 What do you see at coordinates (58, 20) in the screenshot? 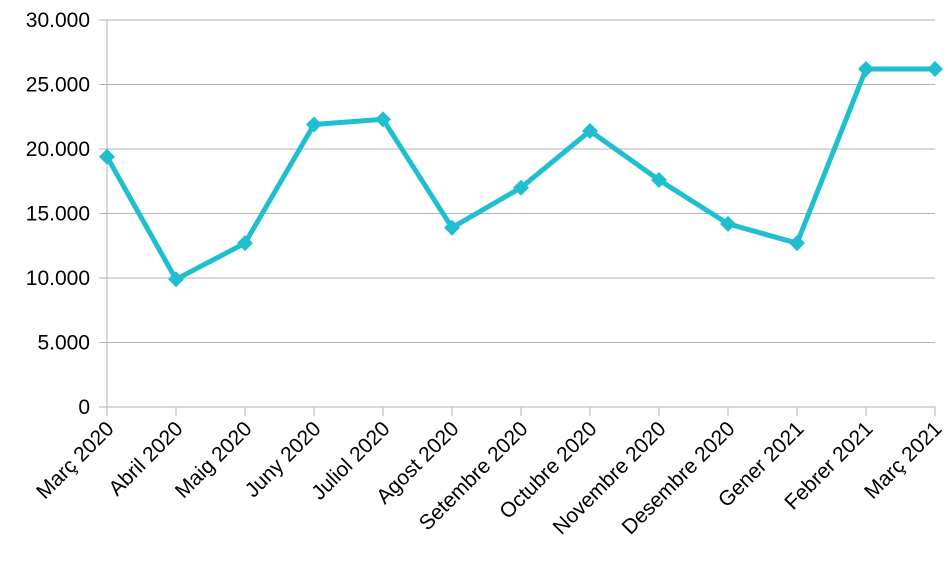
I see `y-tick-label: 30.000` at bounding box center [58, 20].